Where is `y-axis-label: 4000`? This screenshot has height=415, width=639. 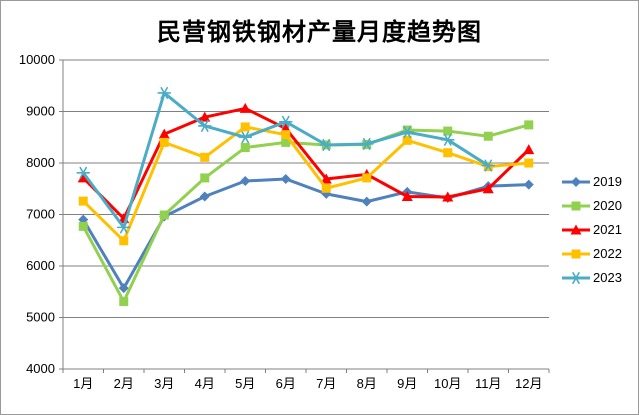 y-axis-label: 4000 is located at coordinates (40, 368).